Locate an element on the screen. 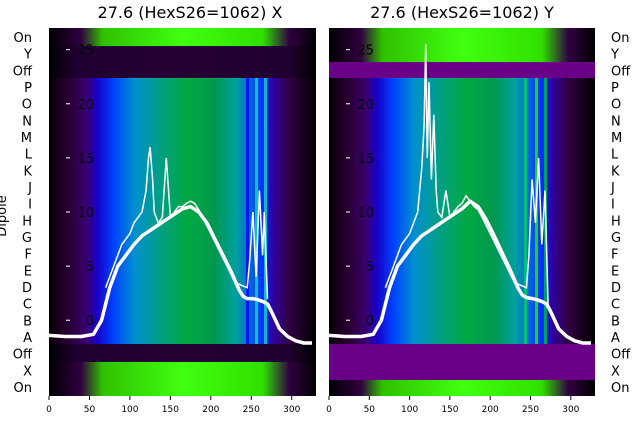 This screenshot has width=640, height=440. right-heatmap-lower-purple-band is located at coordinates (462, 362).